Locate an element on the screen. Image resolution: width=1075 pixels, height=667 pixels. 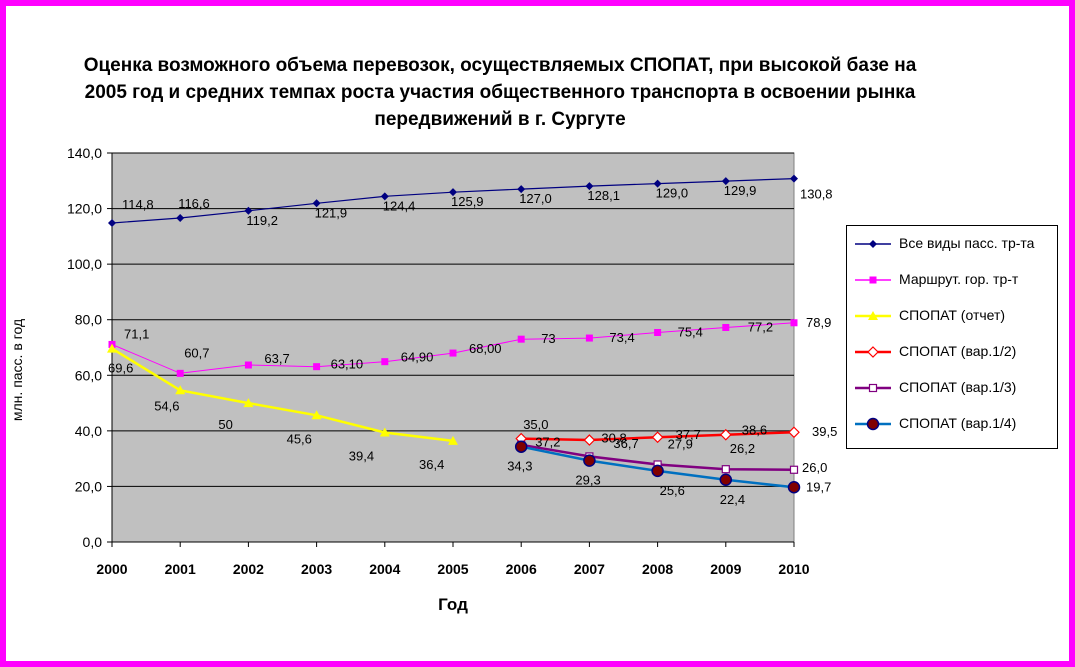
data-label: 130,8 is located at coordinates (816, 194).